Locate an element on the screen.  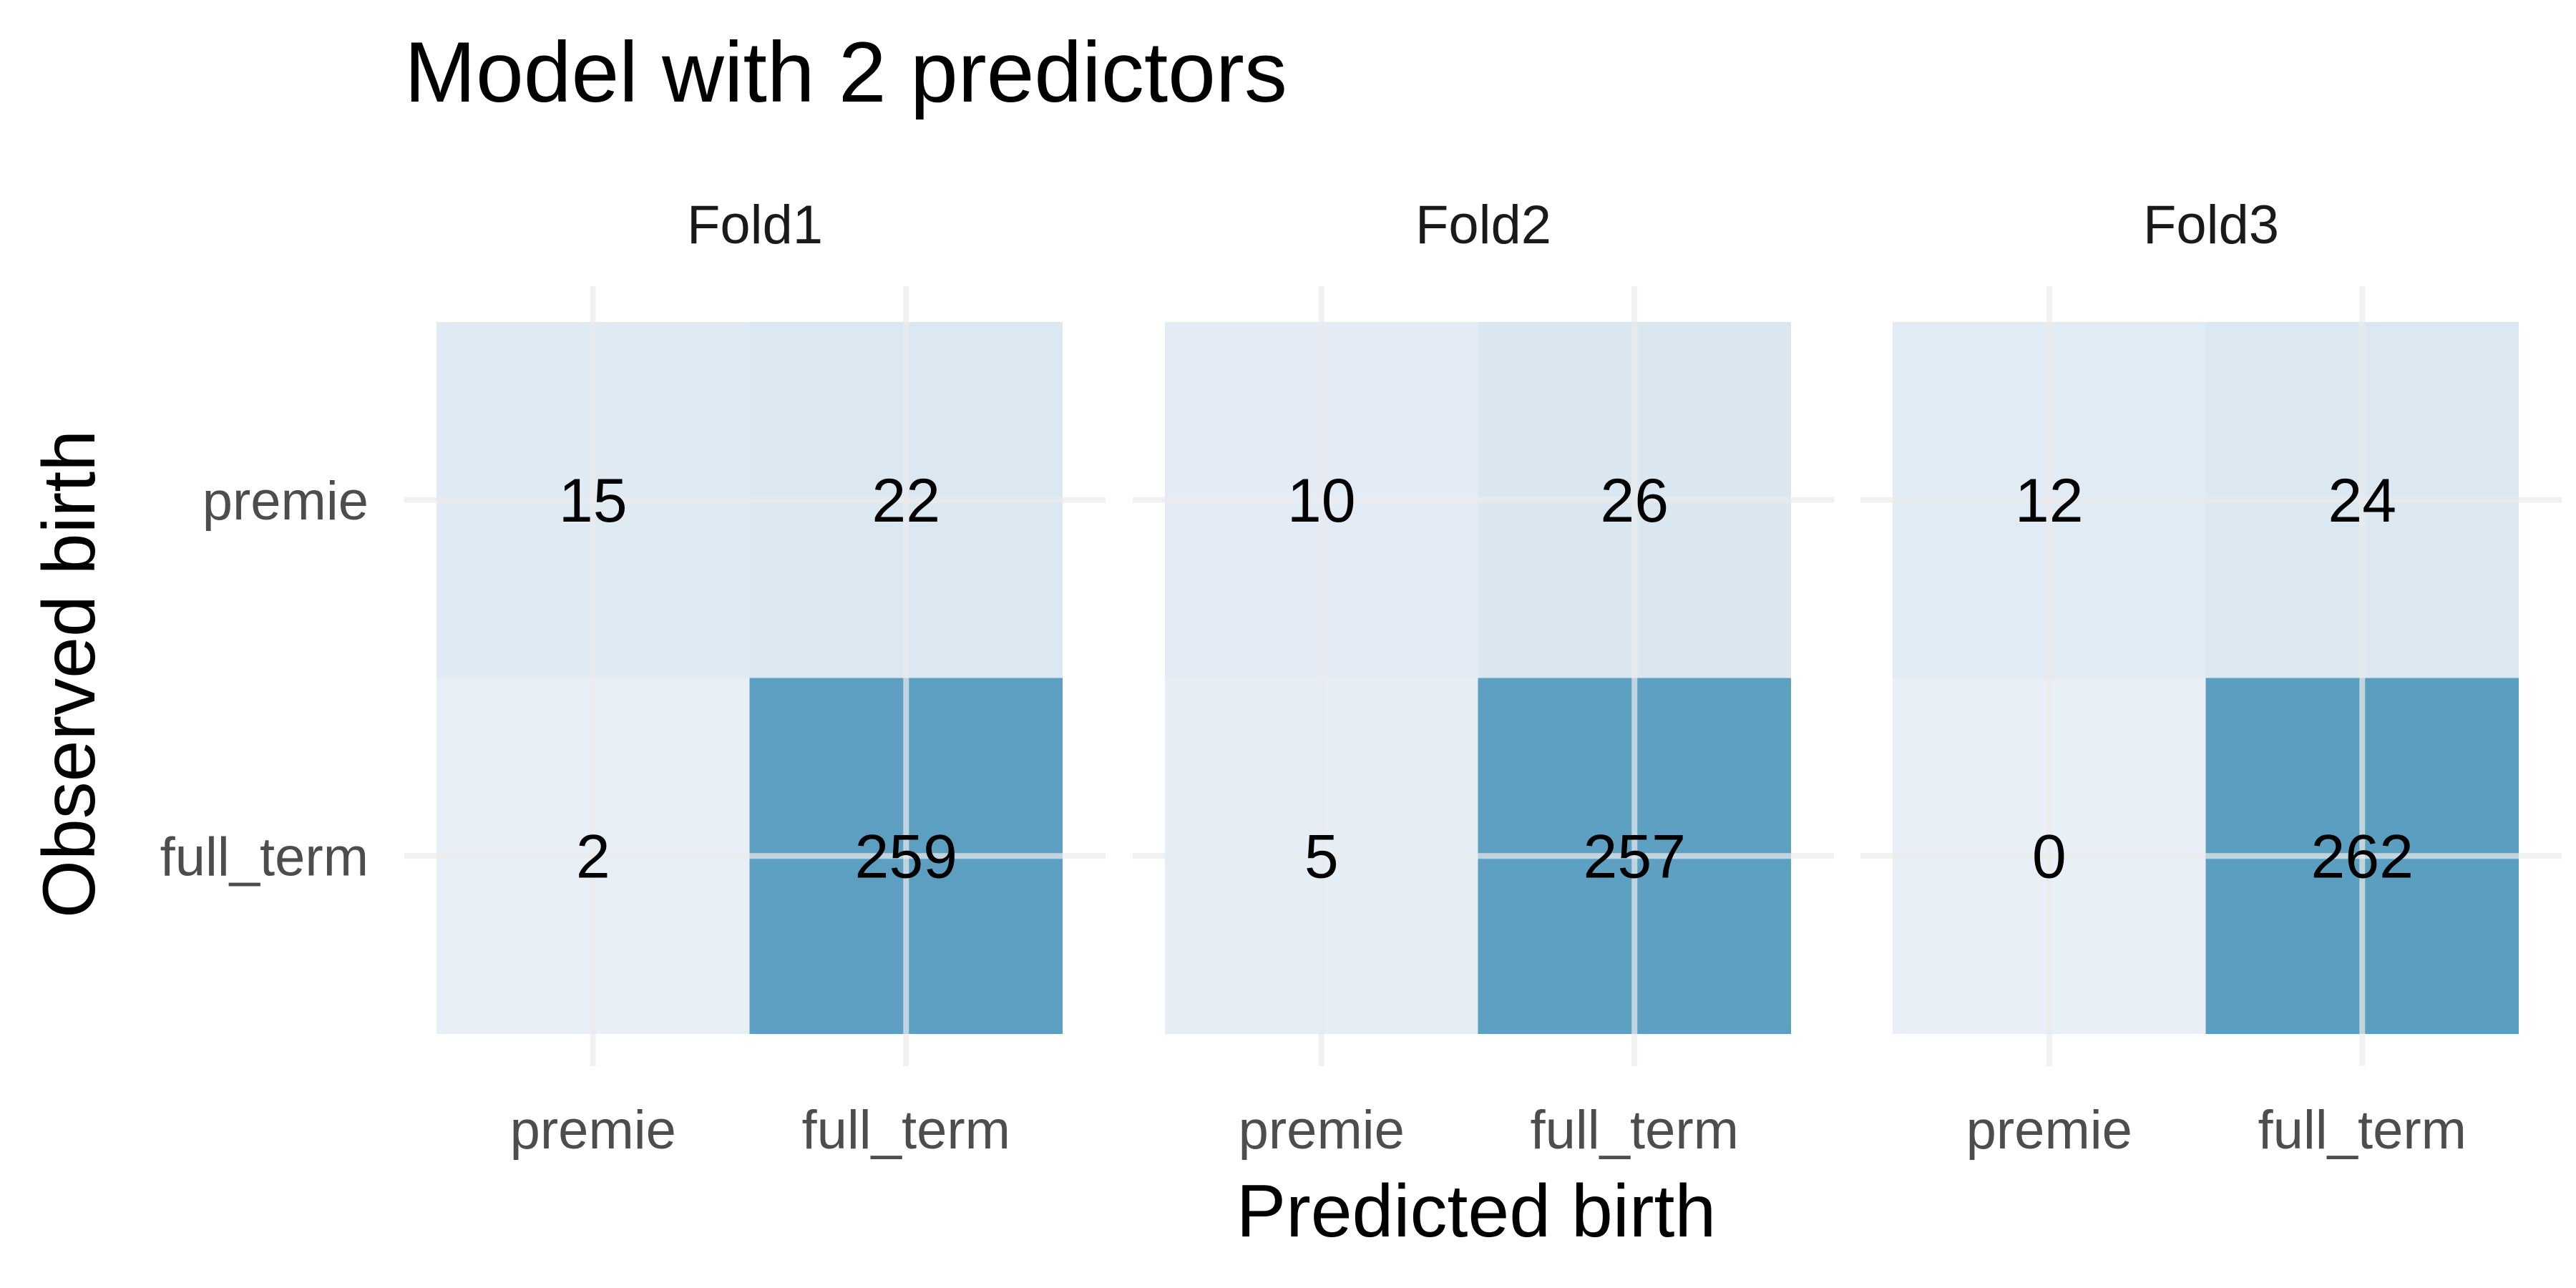
cell-value-label: 262 is located at coordinates (2362, 856).